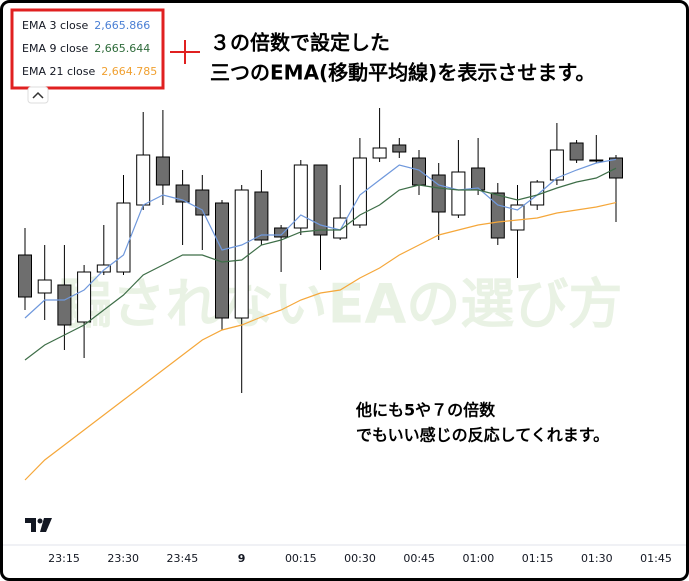 The height and width of the screenshot is (581, 689). Describe the element at coordinates (129, 71) in the screenshot. I see `legend-value: 2,664.785` at that location.